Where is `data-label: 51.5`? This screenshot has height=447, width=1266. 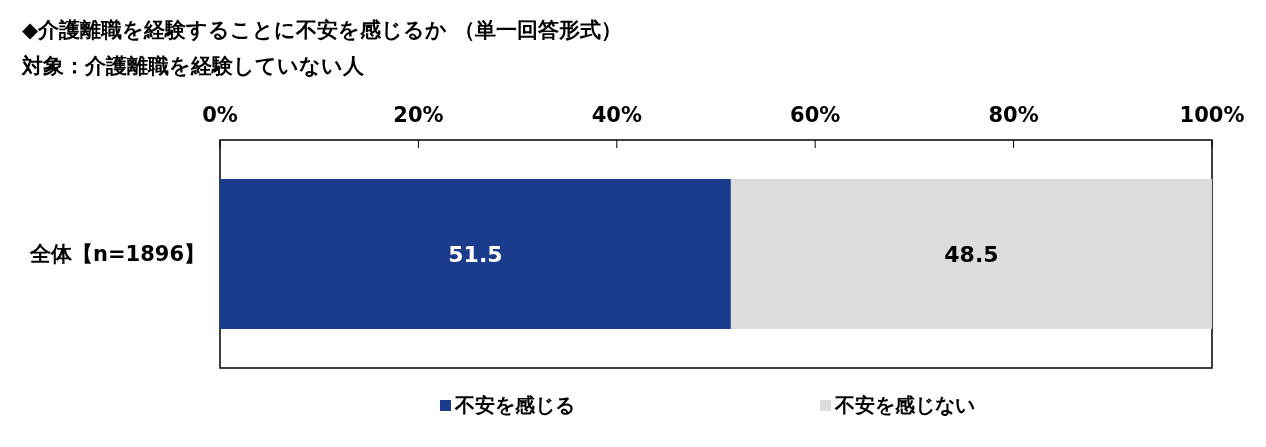 data-label: 51.5 is located at coordinates (475, 254).